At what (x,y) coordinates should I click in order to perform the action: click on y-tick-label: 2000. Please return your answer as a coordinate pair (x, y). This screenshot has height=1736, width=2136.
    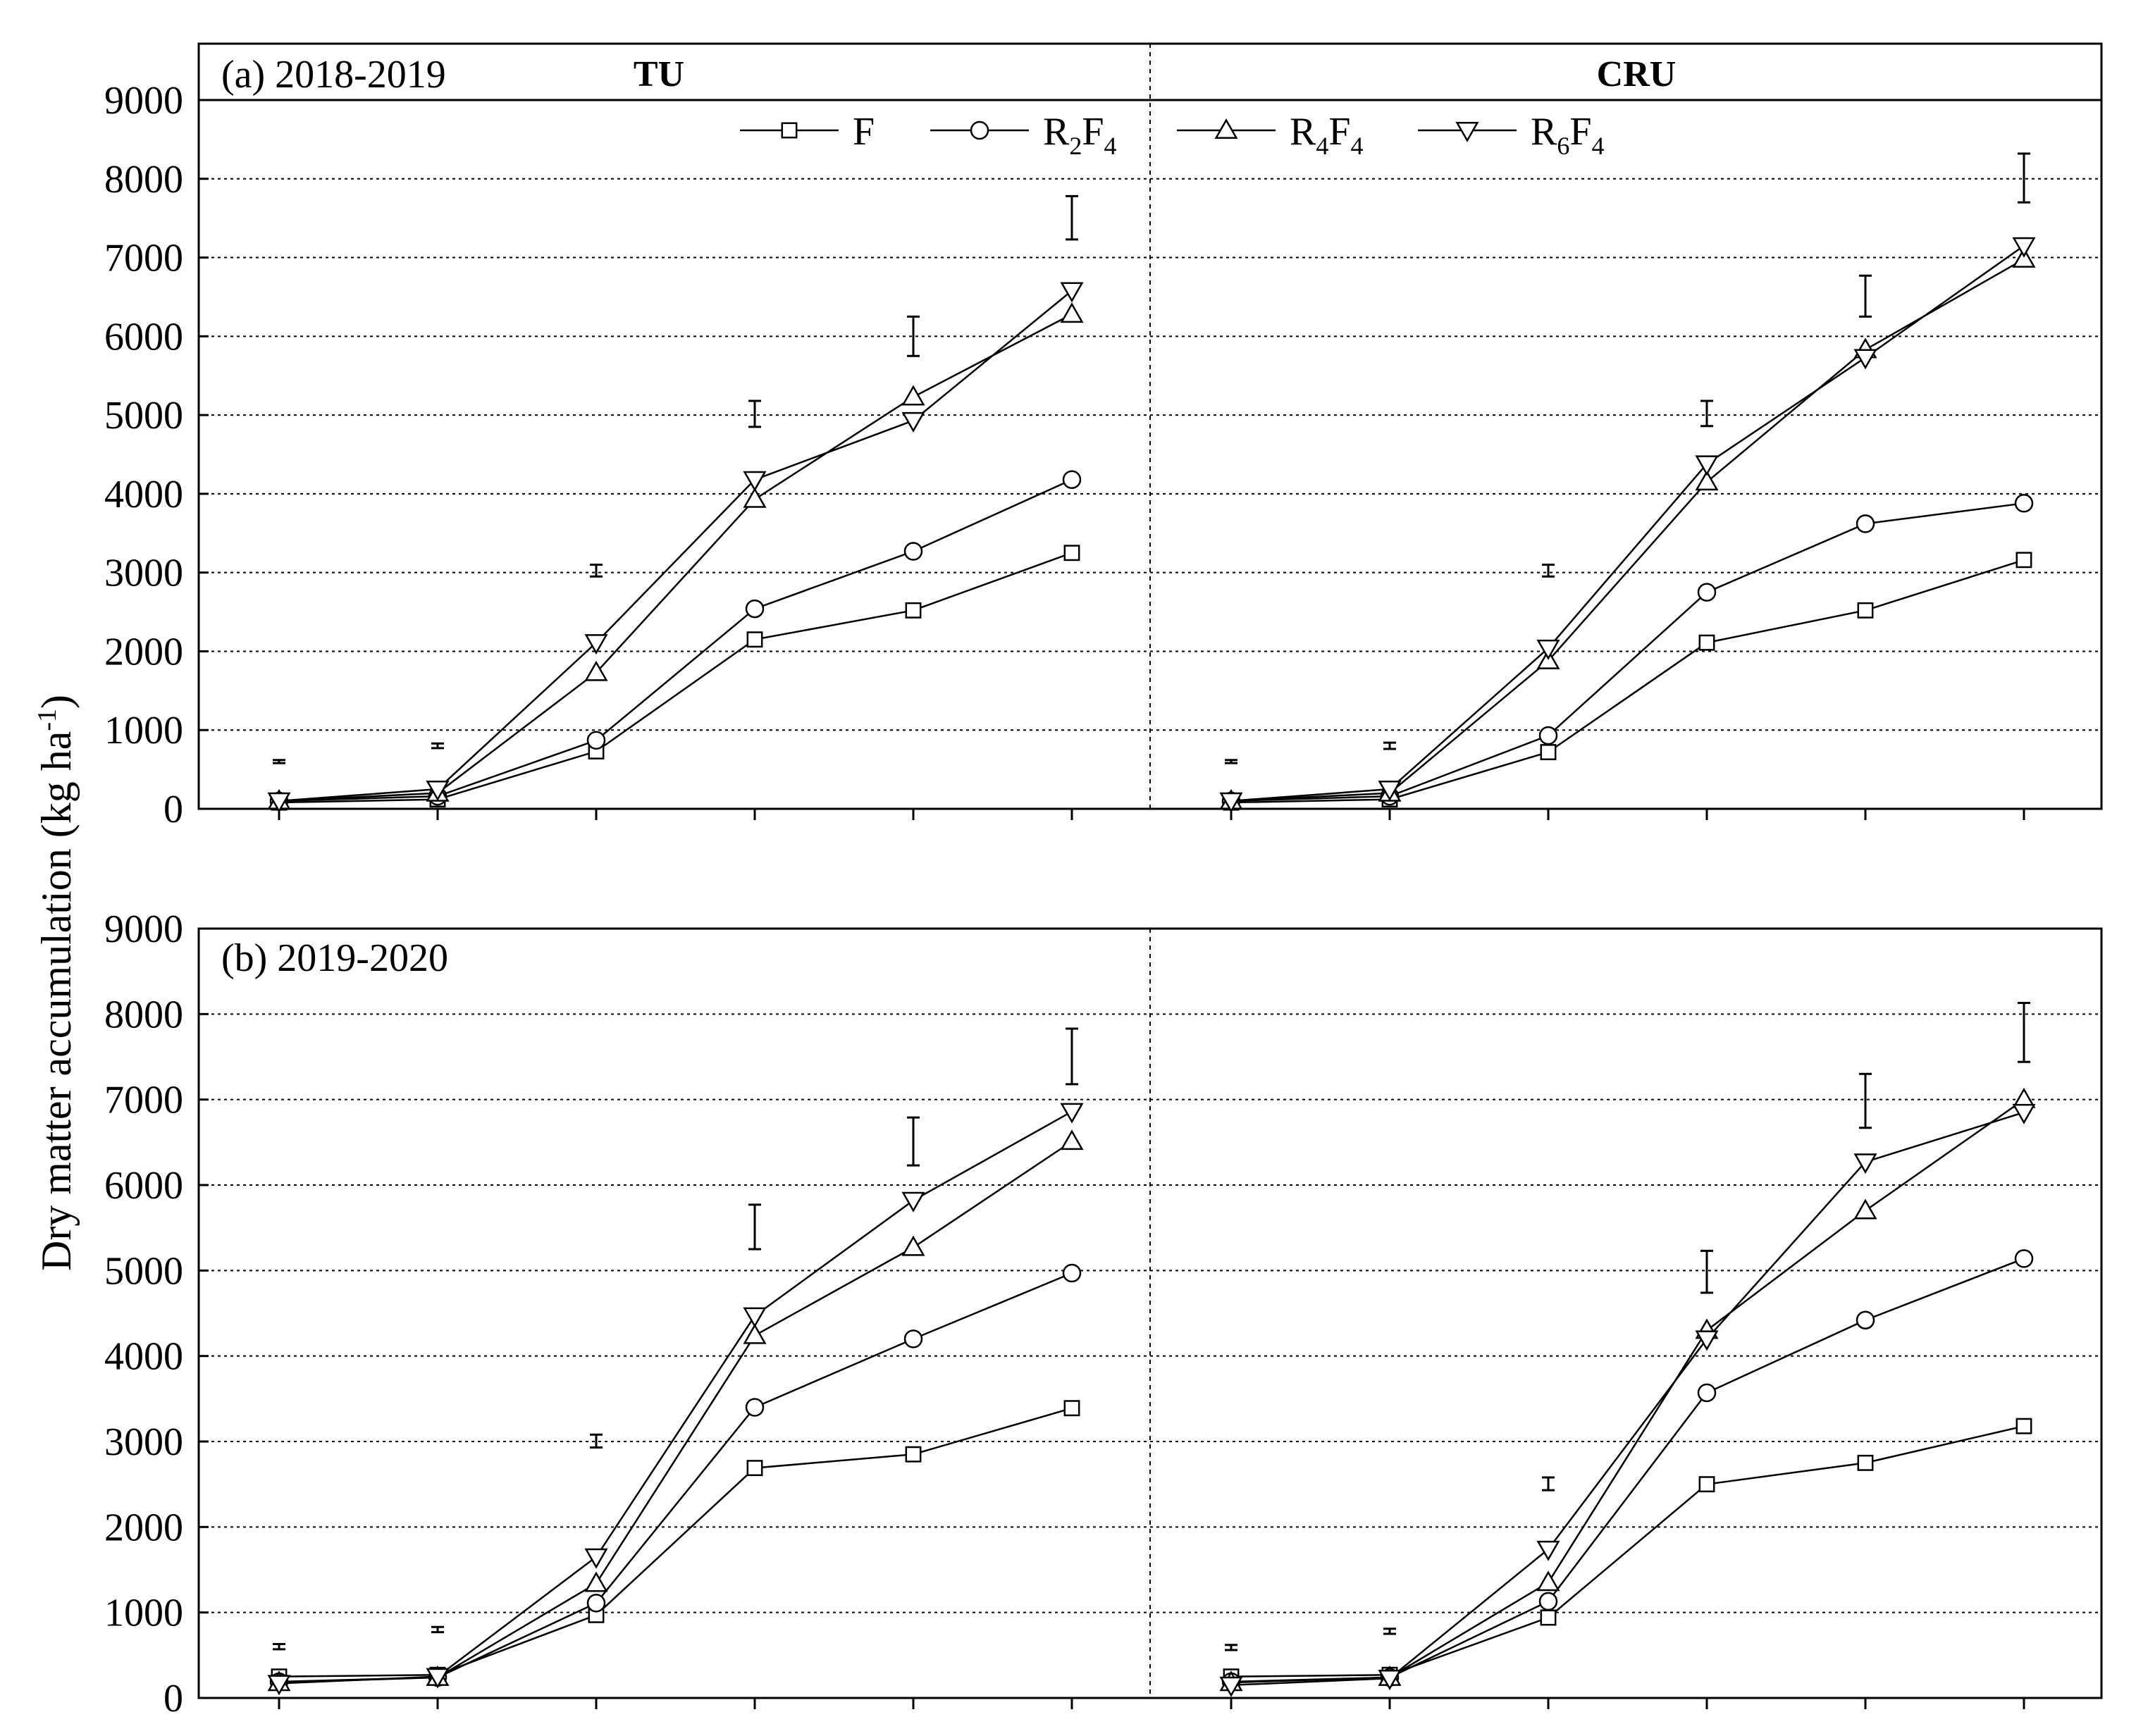
    Looking at the image, I should click on (143, 652).